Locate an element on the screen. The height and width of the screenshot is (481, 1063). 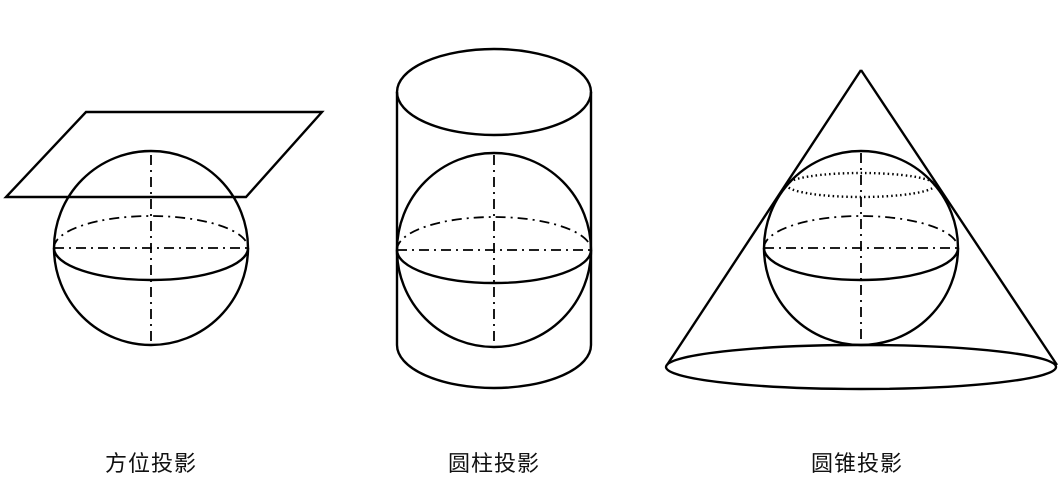
azimuthal-projection-figure is located at coordinates (164, 228).